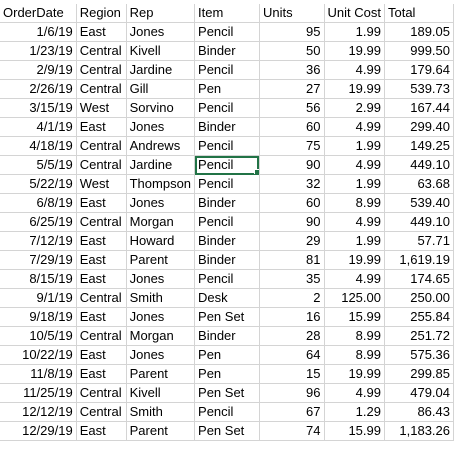 The height and width of the screenshot is (450, 454). What do you see at coordinates (227, 165) in the screenshot?
I see `selected-cell: Pencil` at bounding box center [227, 165].